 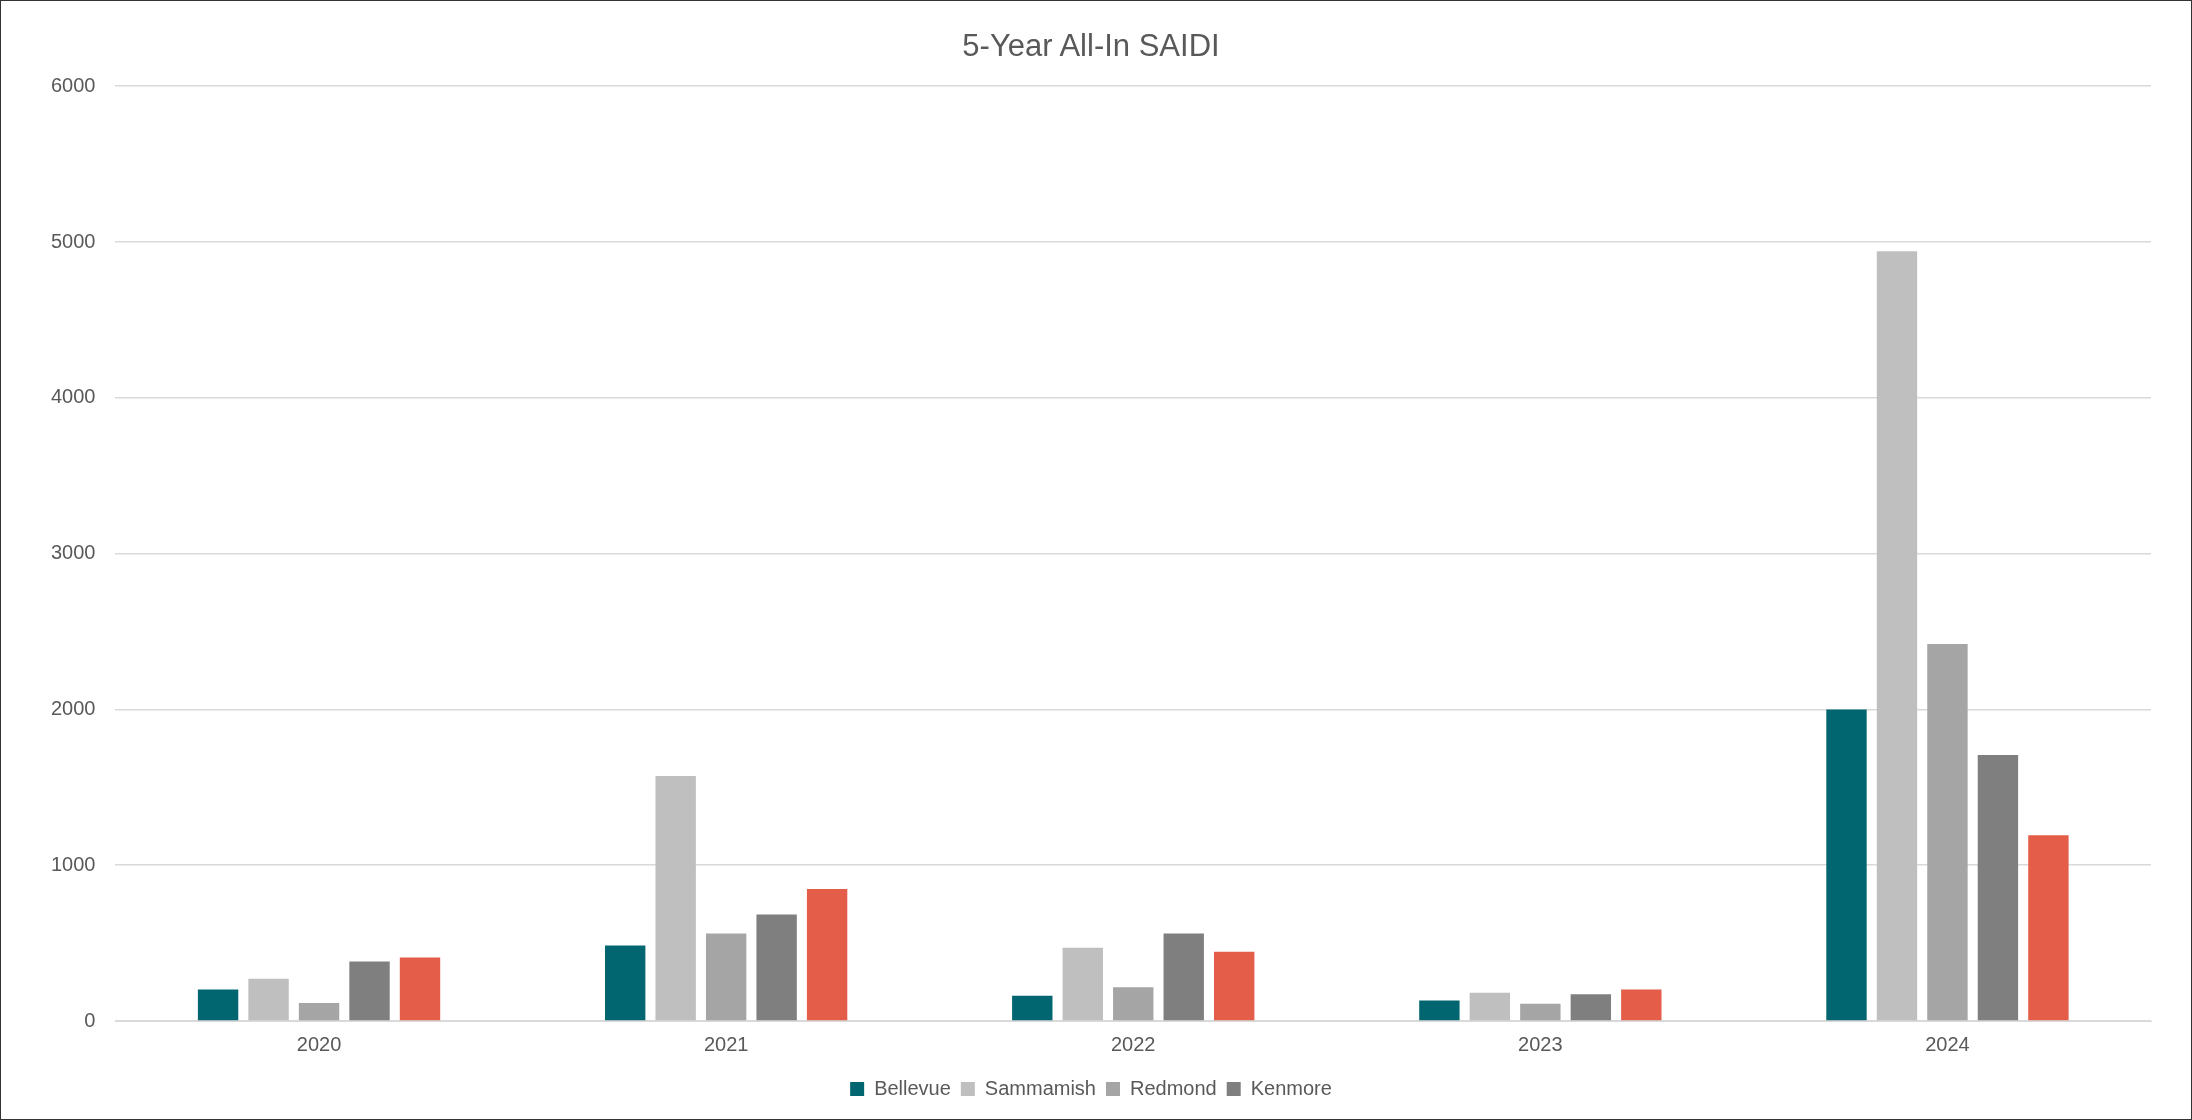 What do you see at coordinates (1040, 1087) in the screenshot?
I see `legend-label: Sammamish` at bounding box center [1040, 1087].